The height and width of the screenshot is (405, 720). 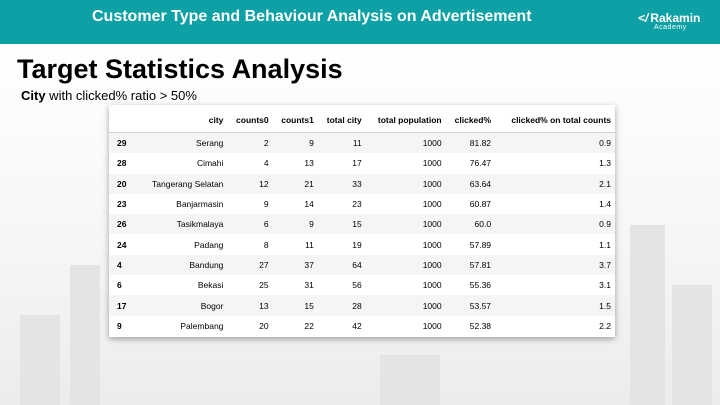 I want to click on table-cell: 28, so click(x=341, y=305).